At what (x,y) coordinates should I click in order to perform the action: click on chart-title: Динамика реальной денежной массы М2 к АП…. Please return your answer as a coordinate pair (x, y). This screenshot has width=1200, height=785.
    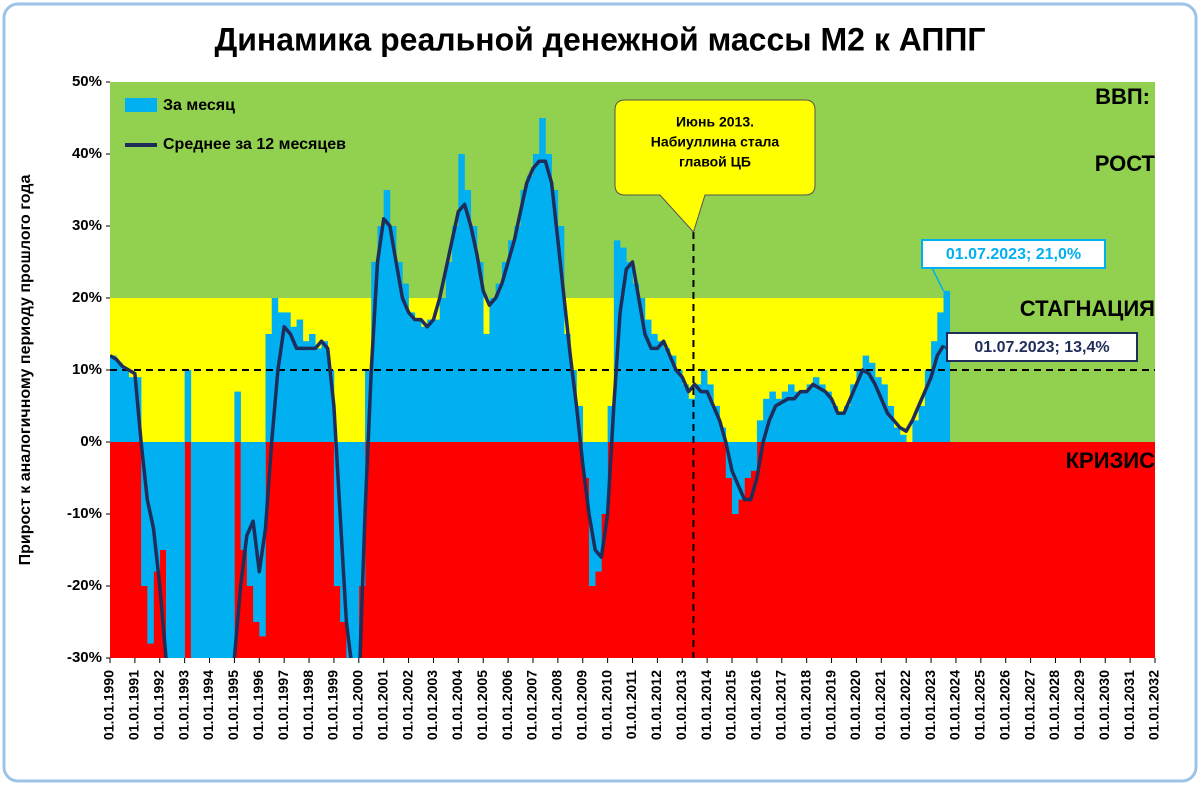
    Looking at the image, I should click on (599, 39).